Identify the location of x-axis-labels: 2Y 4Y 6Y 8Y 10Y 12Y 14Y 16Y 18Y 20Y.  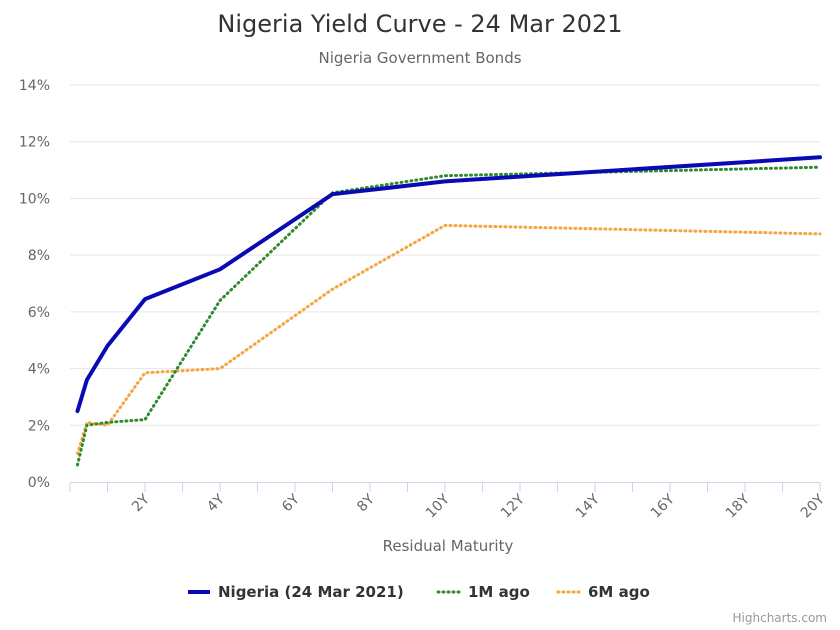
(478, 506).